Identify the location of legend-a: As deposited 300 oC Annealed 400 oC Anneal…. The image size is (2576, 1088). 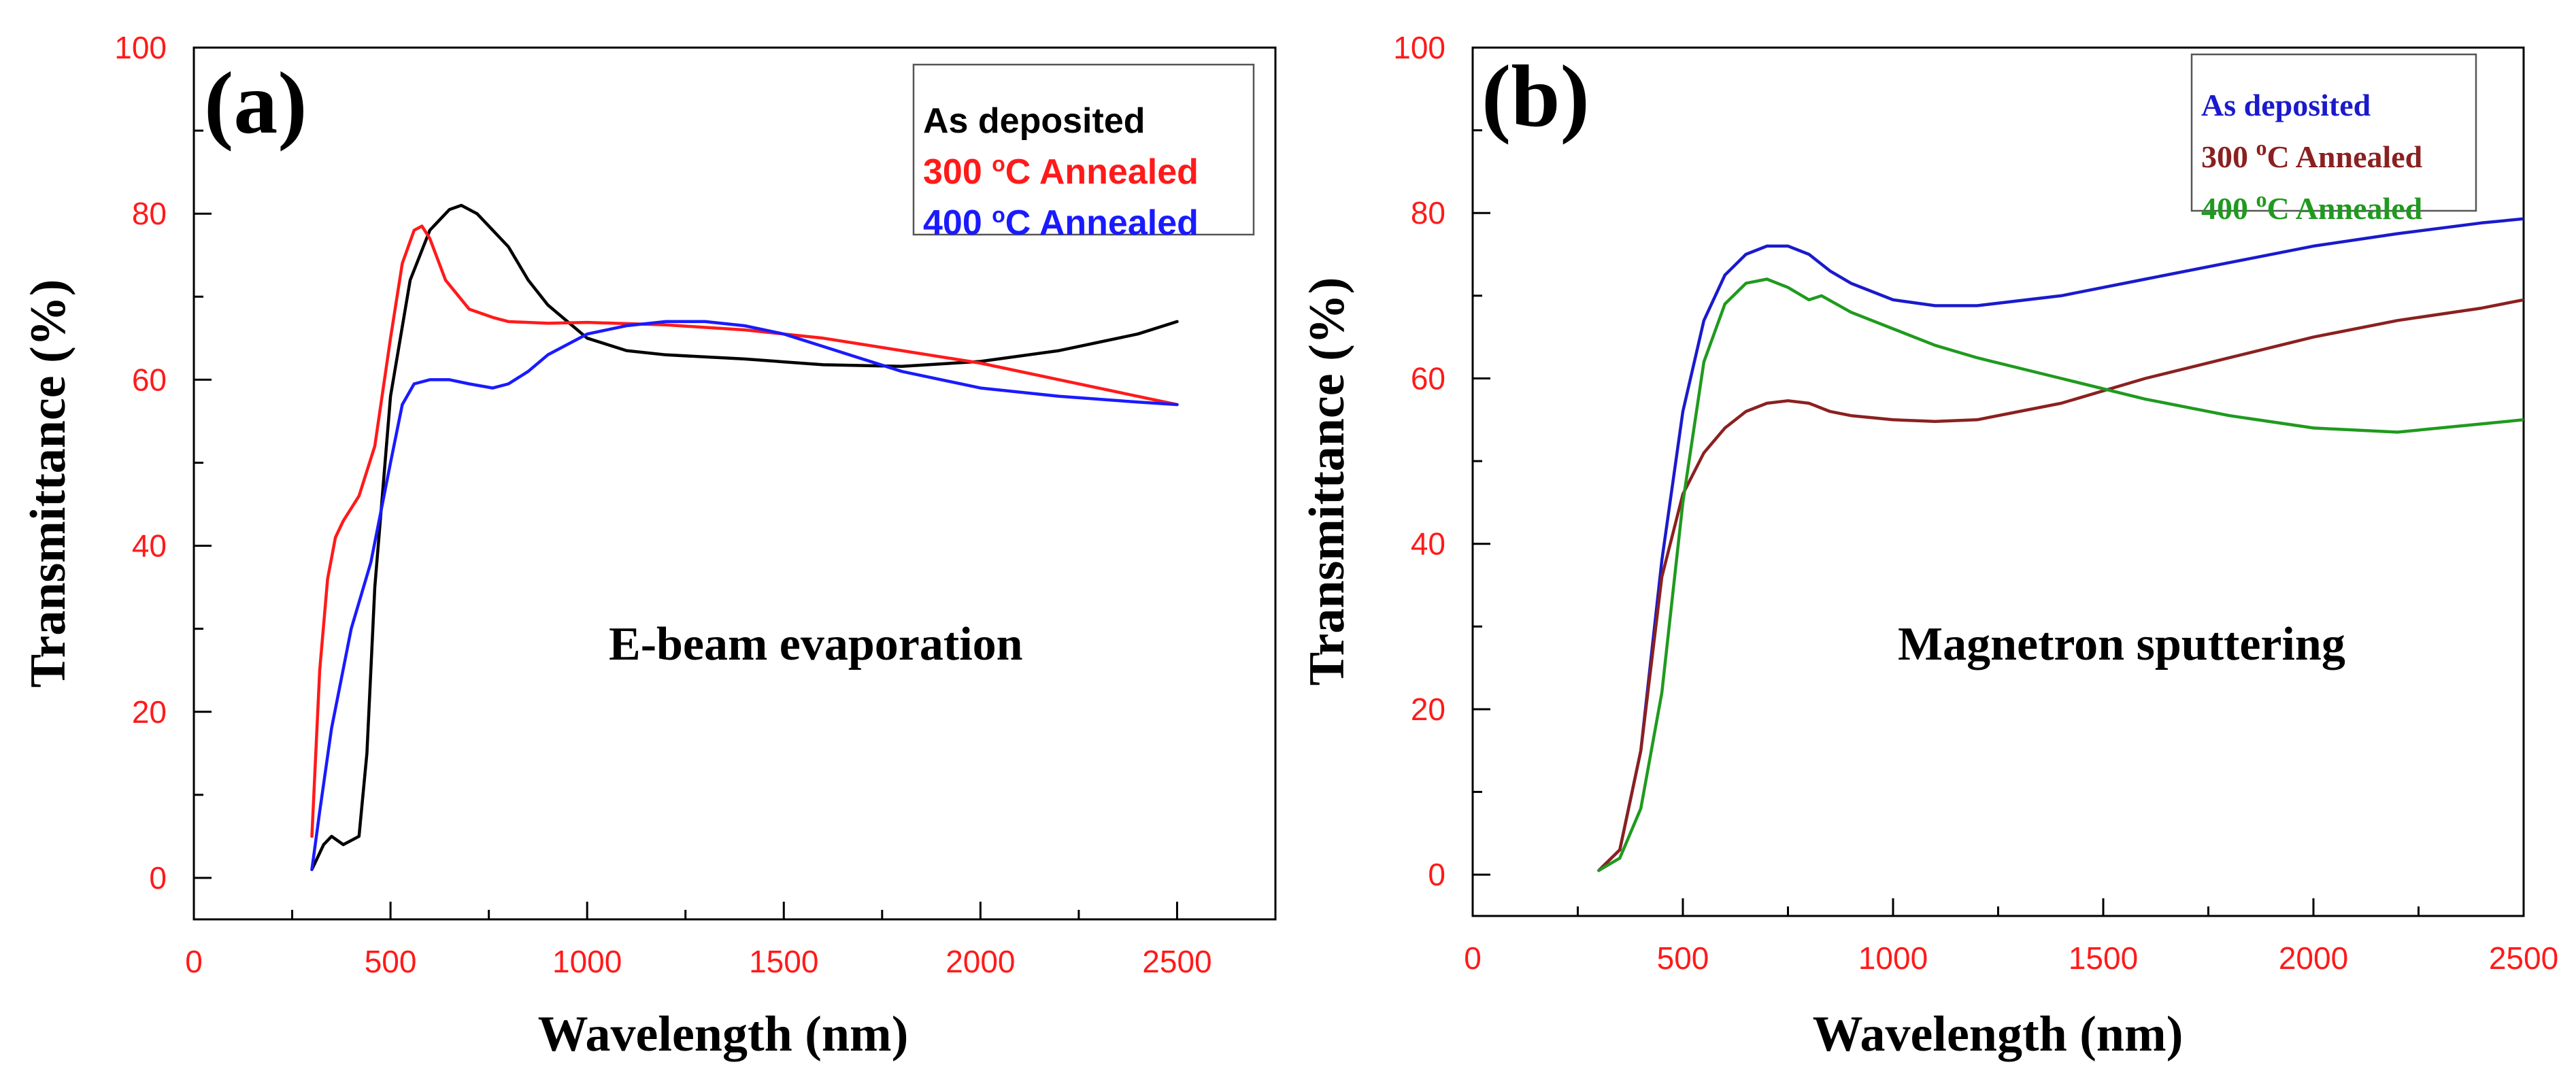
(1083, 153).